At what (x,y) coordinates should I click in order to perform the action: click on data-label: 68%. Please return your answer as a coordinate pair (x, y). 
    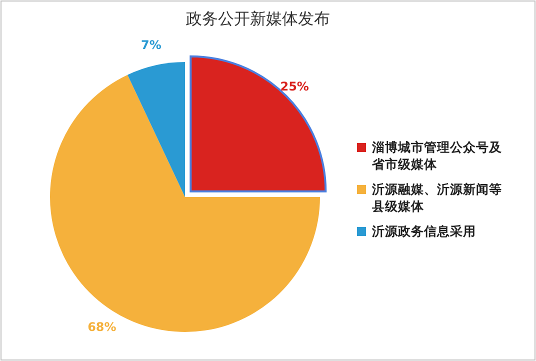
    Looking at the image, I should click on (102, 327).